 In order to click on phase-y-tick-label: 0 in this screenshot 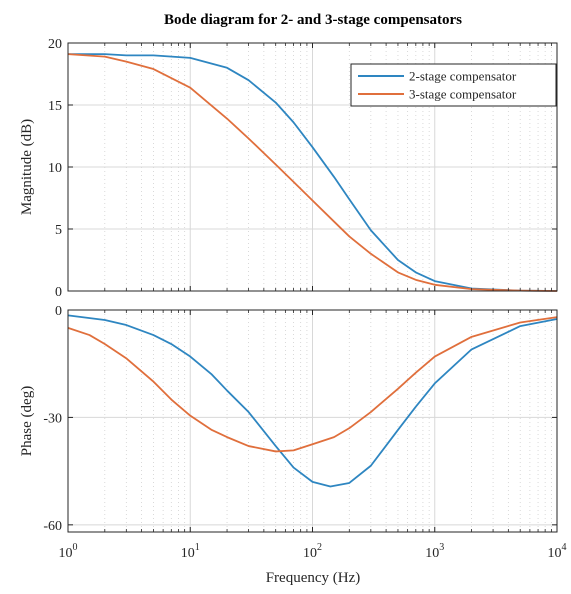, I will do `click(58, 311)`.